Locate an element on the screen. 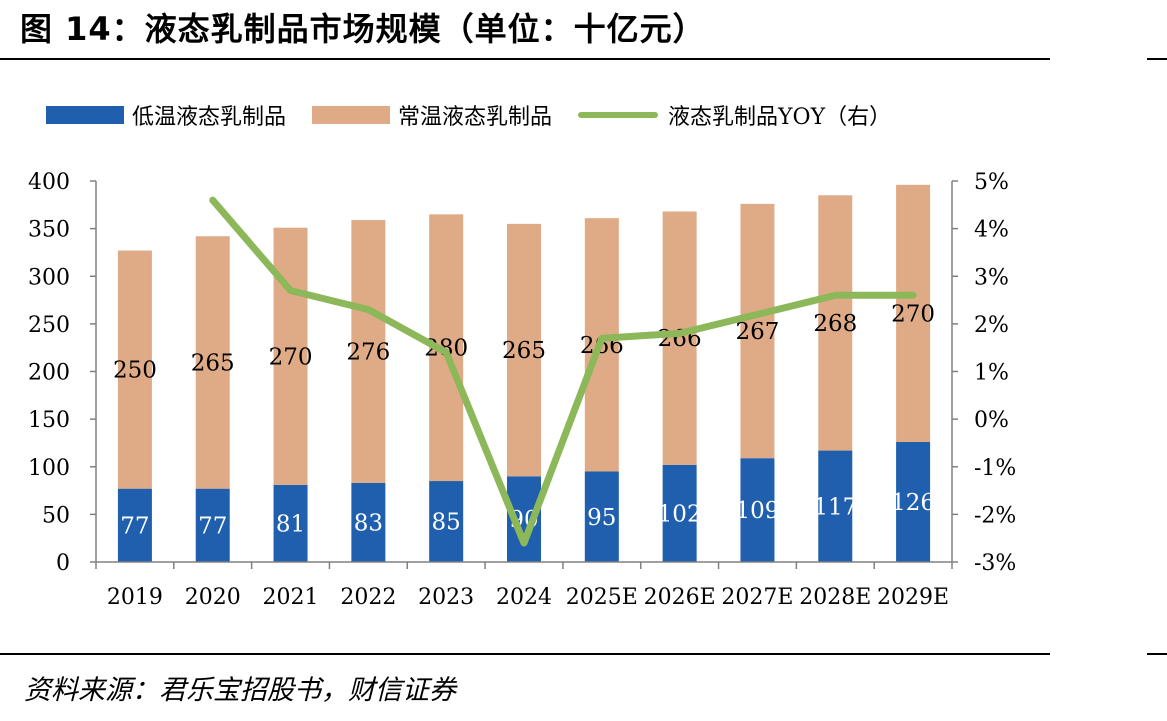 This screenshot has height=721, width=1167. data-label-ambient-2024: 265 is located at coordinates (524, 351).